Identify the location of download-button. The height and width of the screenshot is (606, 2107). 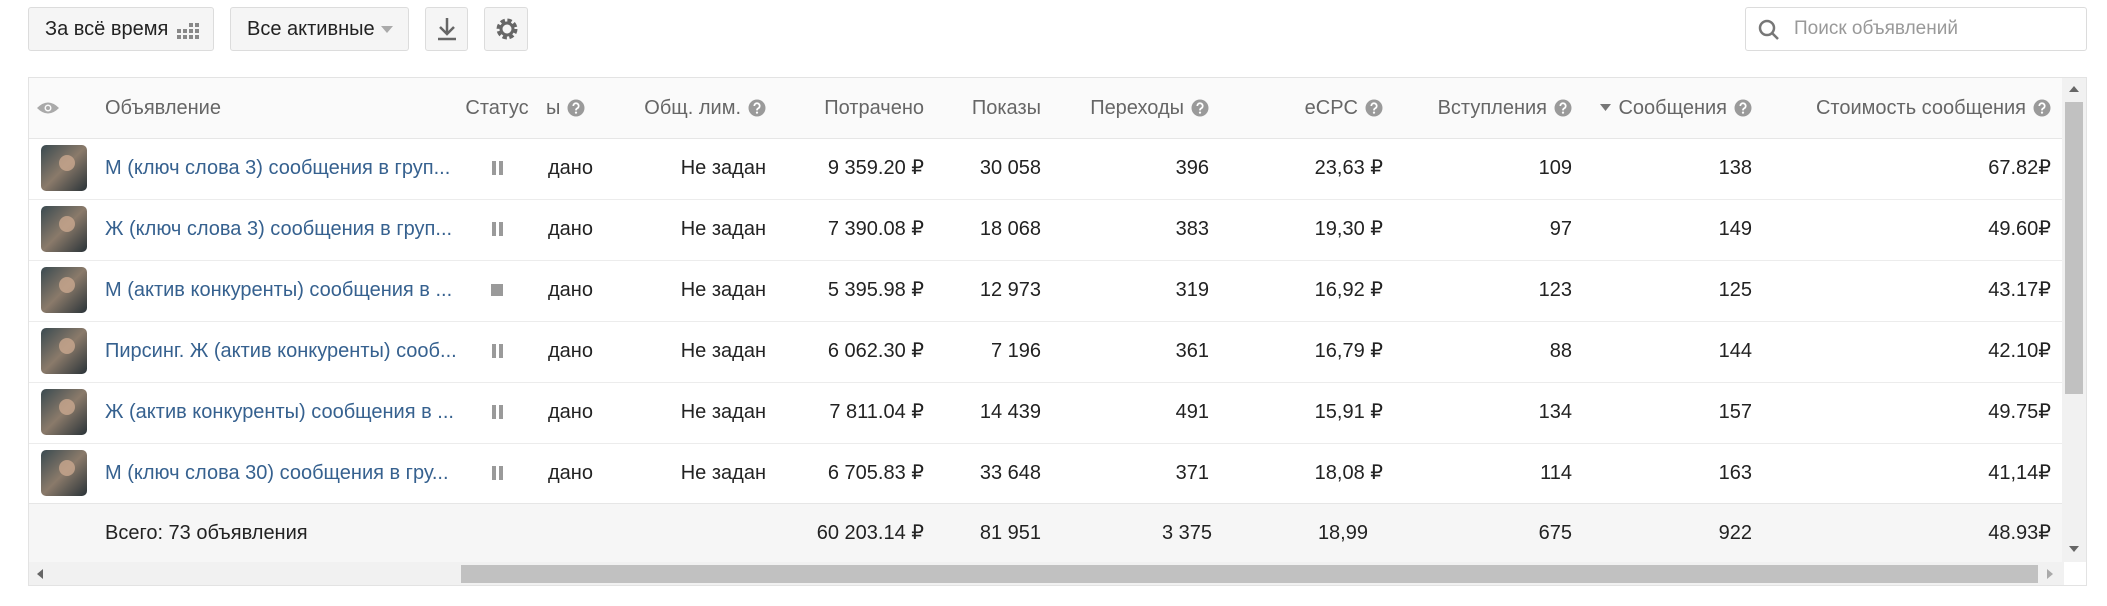
(446, 29).